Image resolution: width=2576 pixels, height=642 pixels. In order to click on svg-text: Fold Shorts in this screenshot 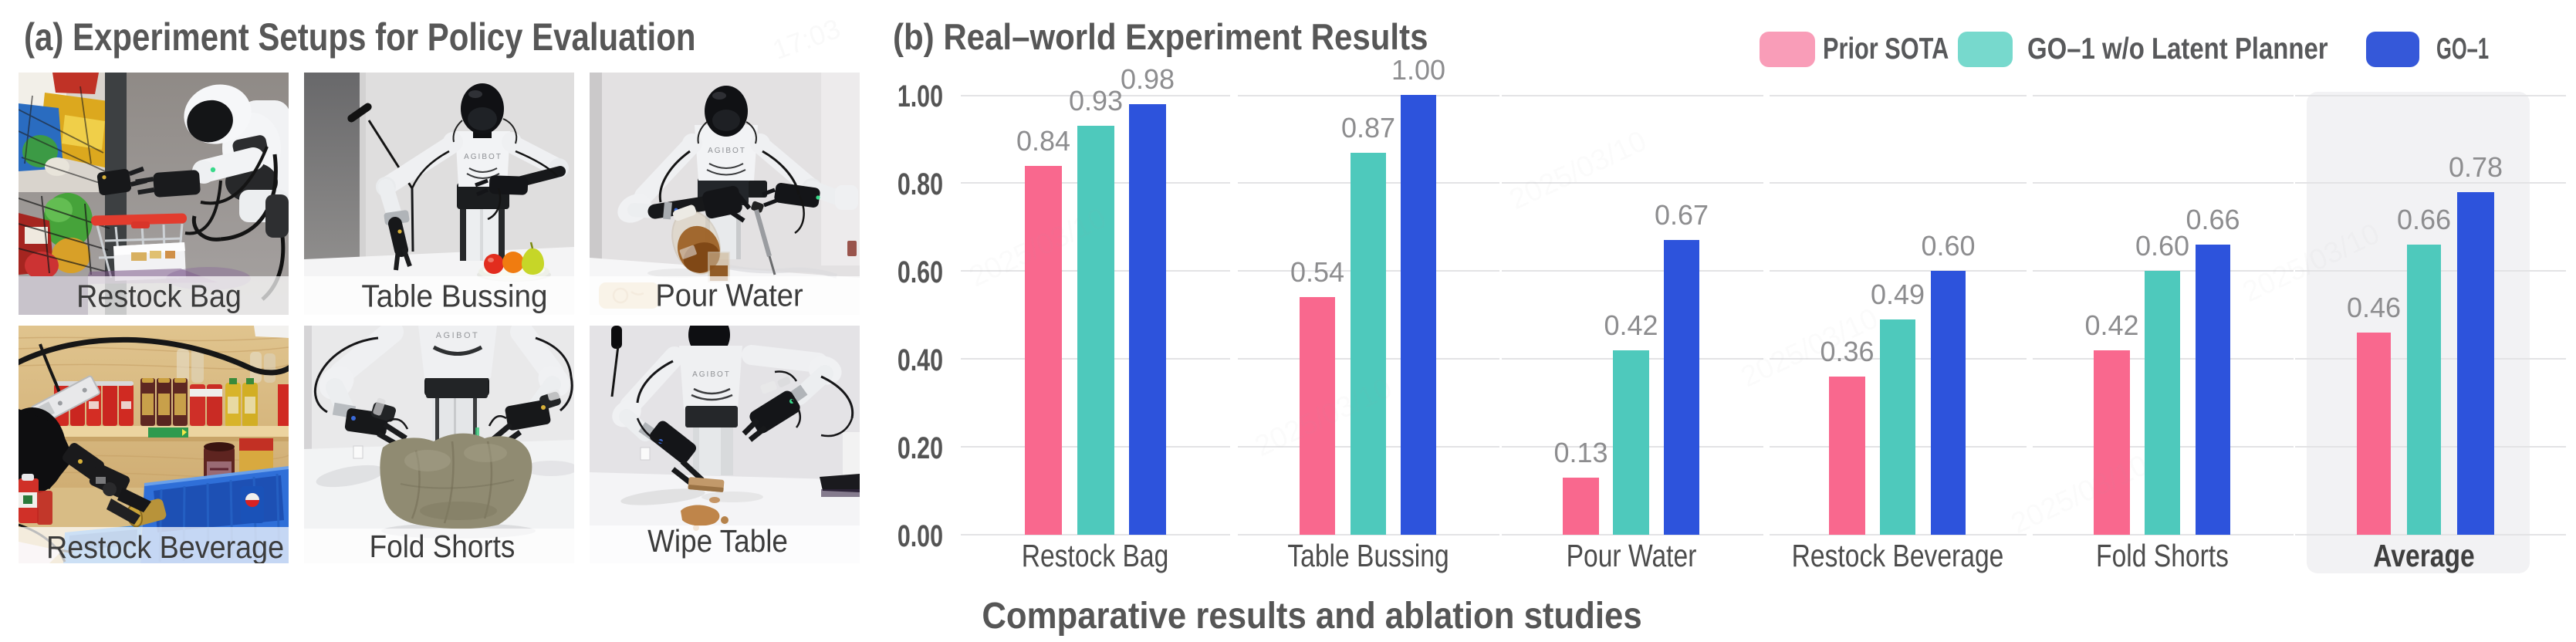, I will do `click(443, 546)`.